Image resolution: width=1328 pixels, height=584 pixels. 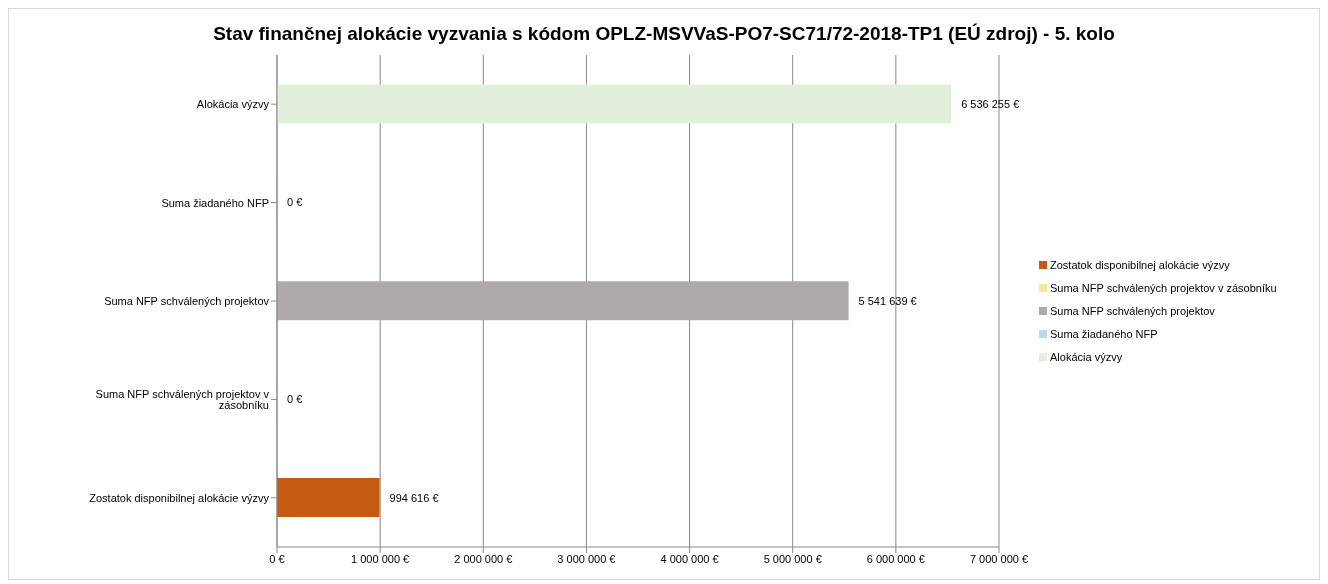 I want to click on legend-label: Suma žiadaného NFP, so click(x=1104, y=333).